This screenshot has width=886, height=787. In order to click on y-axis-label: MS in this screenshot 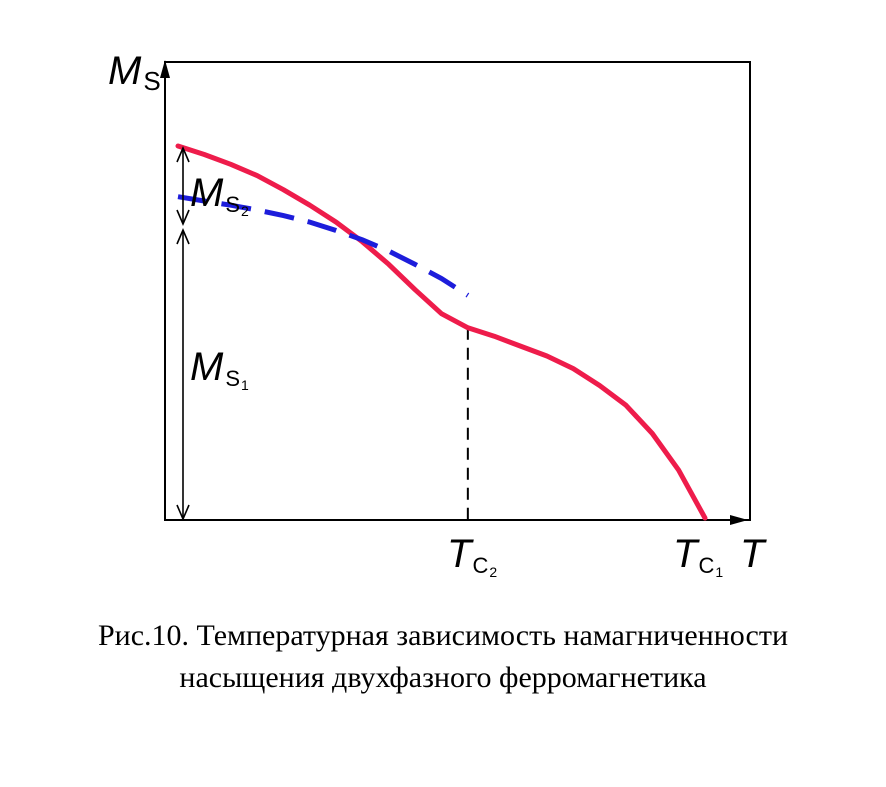, I will do `click(134, 72)`.